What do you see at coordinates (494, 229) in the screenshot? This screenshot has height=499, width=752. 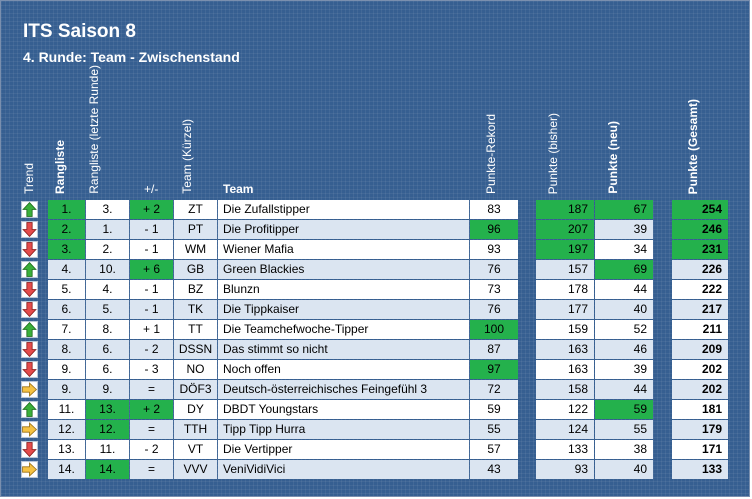 I see `record-cell: 96` at bounding box center [494, 229].